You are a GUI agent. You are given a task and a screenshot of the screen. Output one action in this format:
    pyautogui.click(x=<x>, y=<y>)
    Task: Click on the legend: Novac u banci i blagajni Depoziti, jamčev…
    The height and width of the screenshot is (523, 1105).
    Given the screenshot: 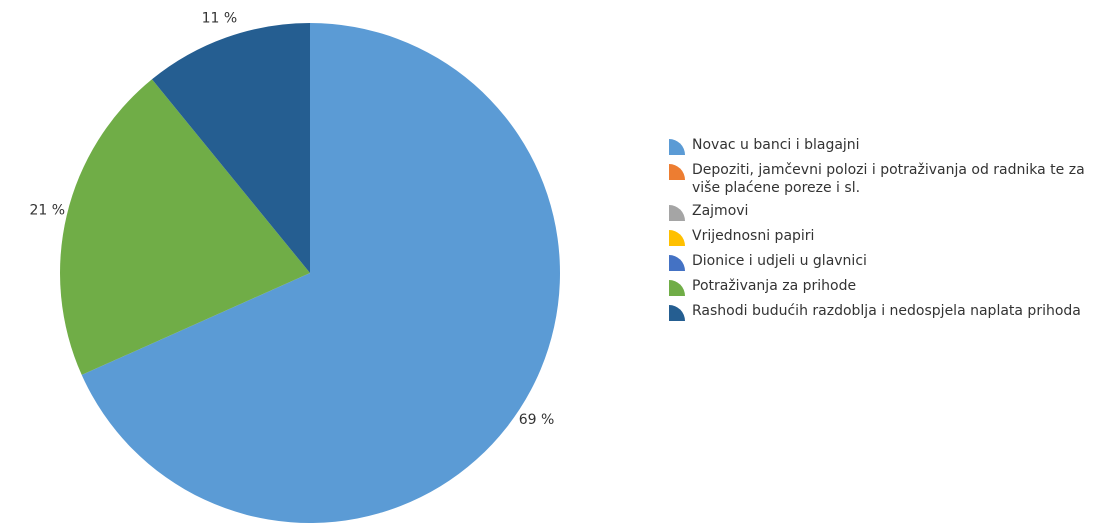 What is the action you would take?
    pyautogui.click(x=884, y=231)
    